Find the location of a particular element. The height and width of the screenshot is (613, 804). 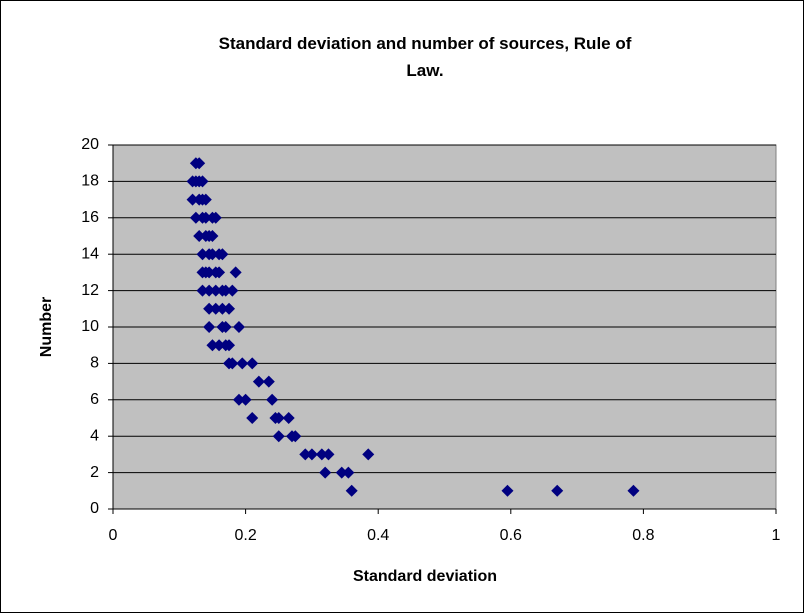

x-tick-label: 0.4 is located at coordinates (378, 535).